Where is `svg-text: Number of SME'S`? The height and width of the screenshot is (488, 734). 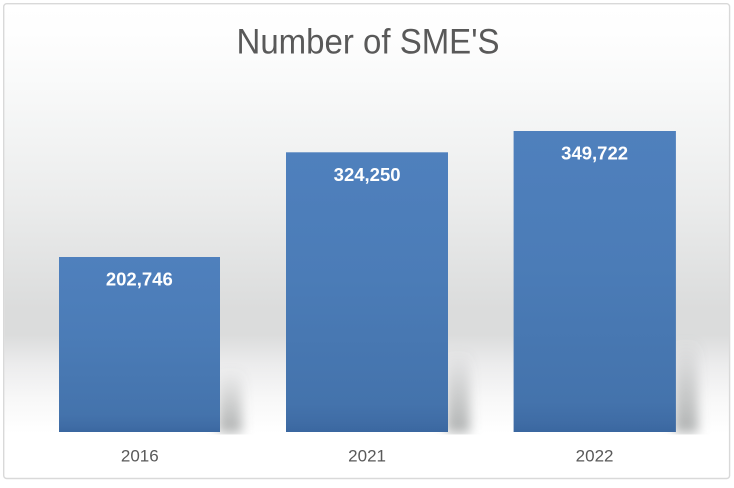
svg-text: Number of SME'S is located at coordinates (368, 42).